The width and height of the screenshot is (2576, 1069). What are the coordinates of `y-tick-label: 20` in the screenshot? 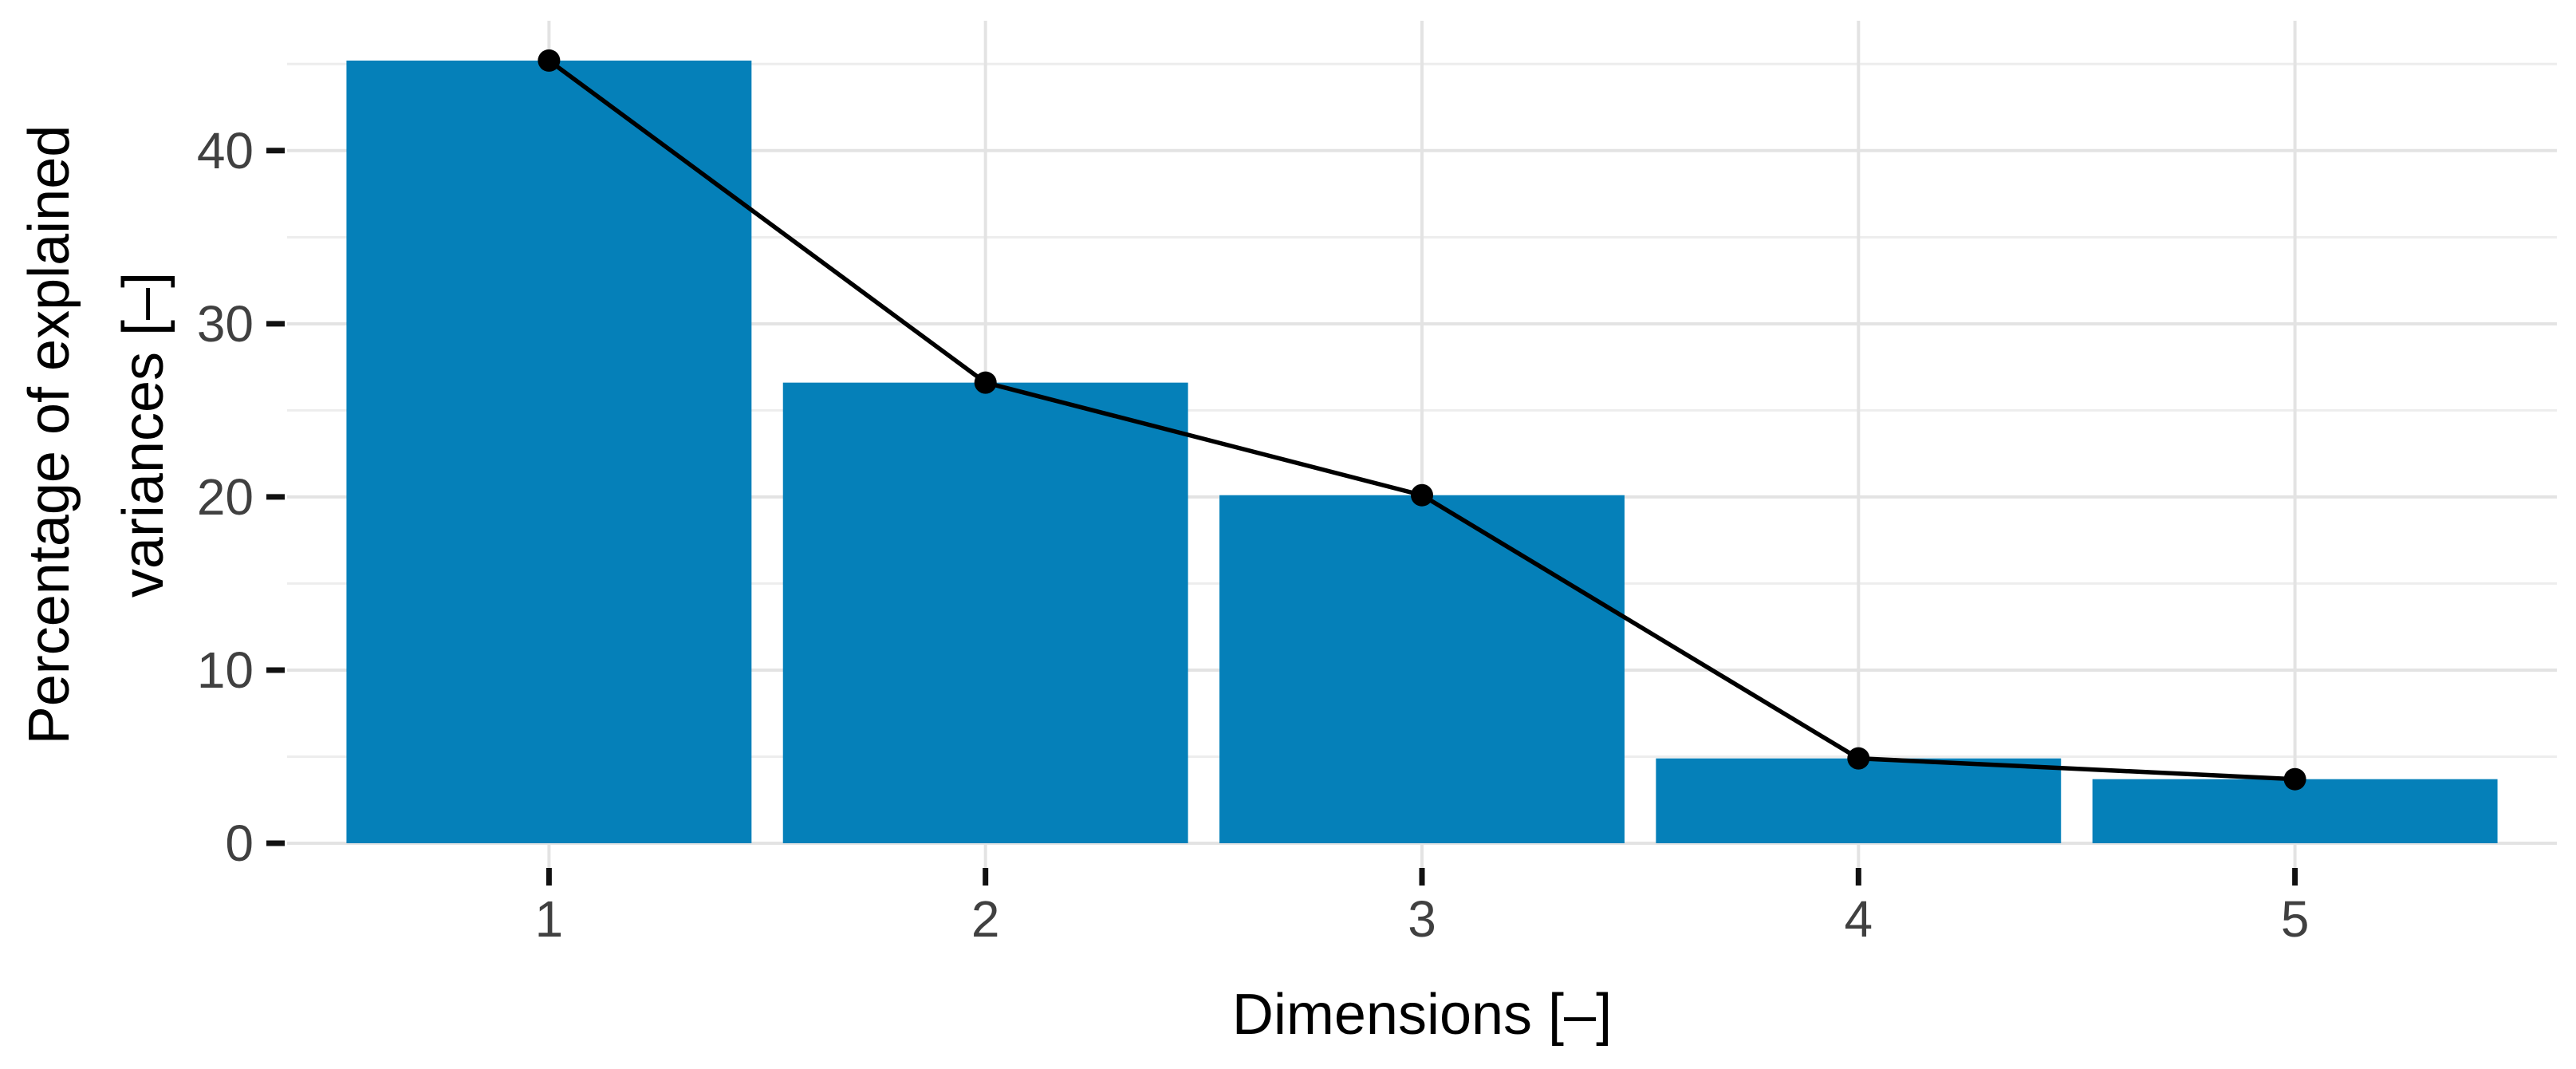 It's located at (225, 497).